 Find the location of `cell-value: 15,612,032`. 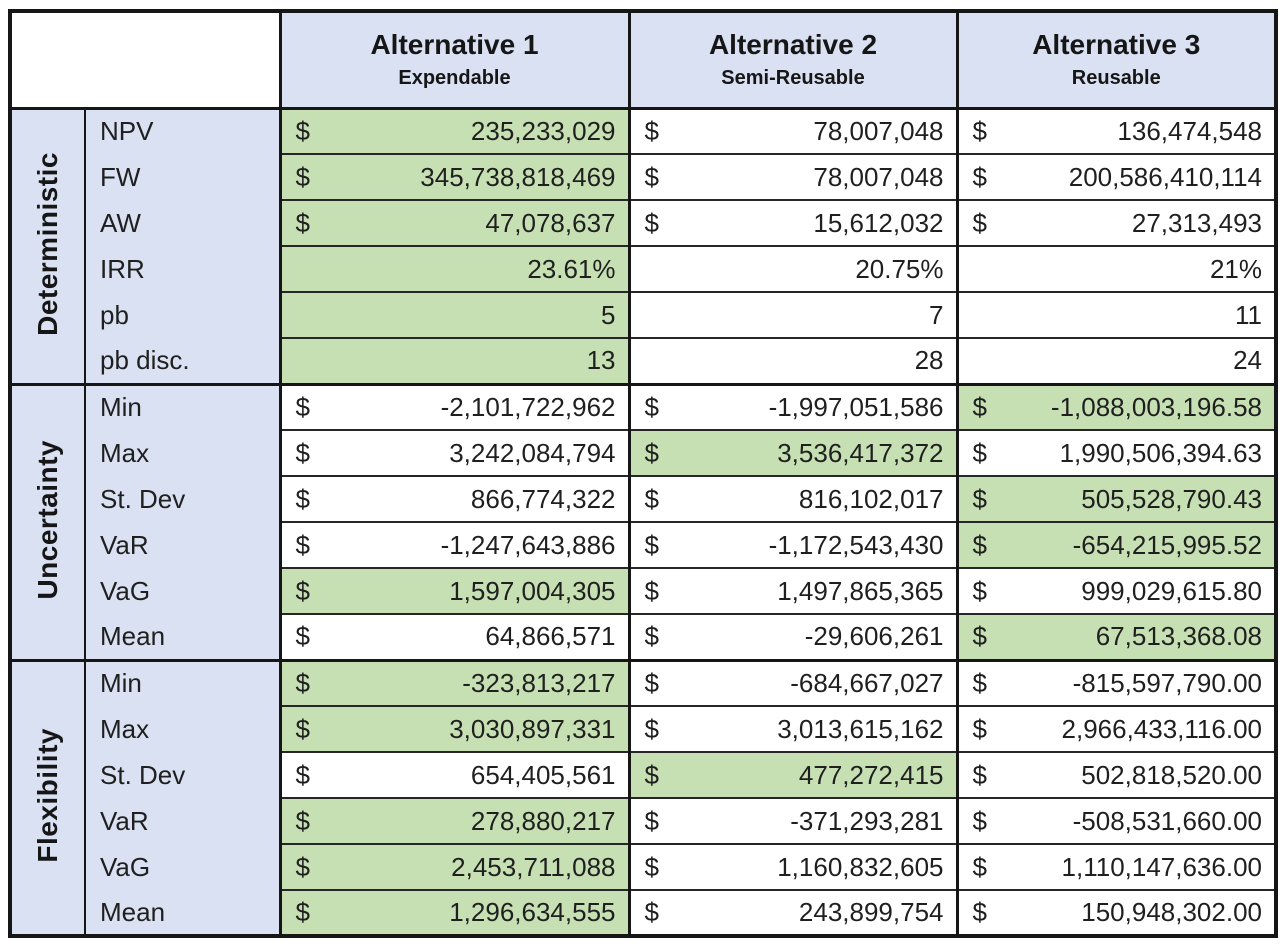

cell-value: 15,612,032 is located at coordinates (878, 222).